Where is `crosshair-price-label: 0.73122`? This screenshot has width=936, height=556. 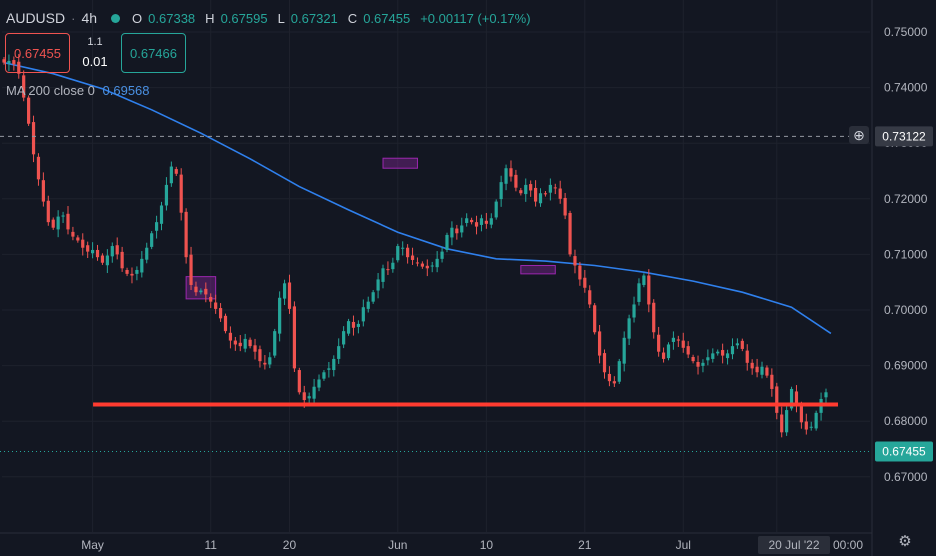
crosshair-price-label: 0.73122 is located at coordinates (904, 136).